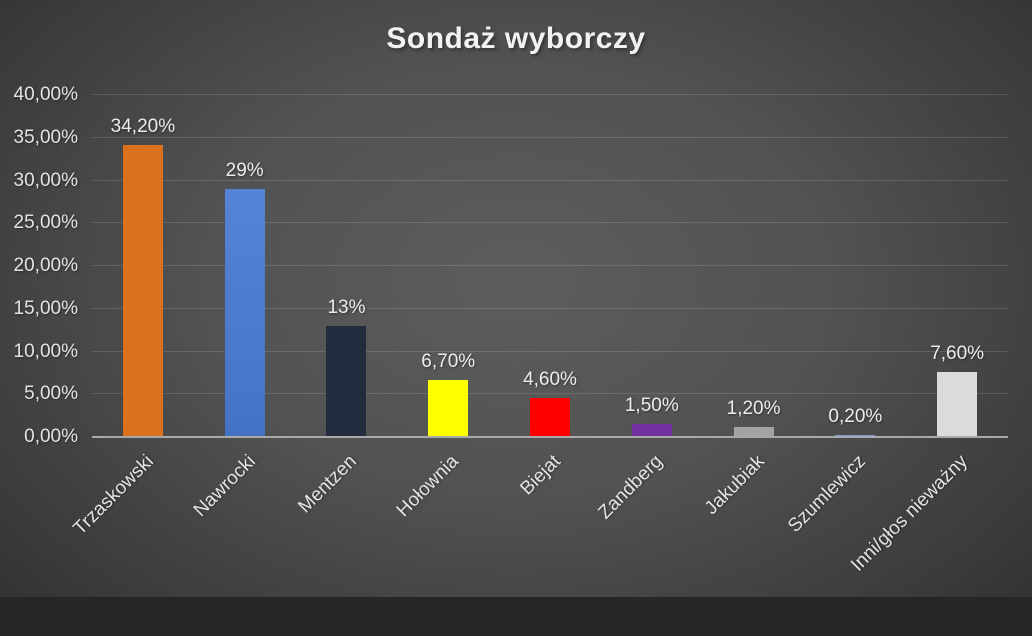 Image resolution: width=1032 pixels, height=636 pixels. I want to click on bar-value-label: 1,20%, so click(753, 408).